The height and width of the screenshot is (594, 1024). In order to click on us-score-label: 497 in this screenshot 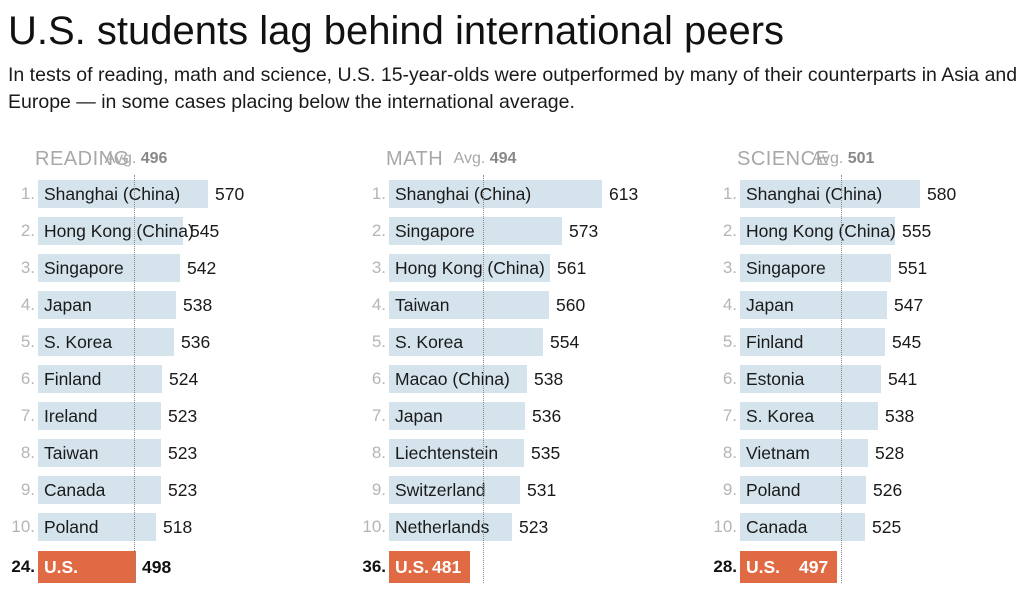, I will do `click(814, 567)`.